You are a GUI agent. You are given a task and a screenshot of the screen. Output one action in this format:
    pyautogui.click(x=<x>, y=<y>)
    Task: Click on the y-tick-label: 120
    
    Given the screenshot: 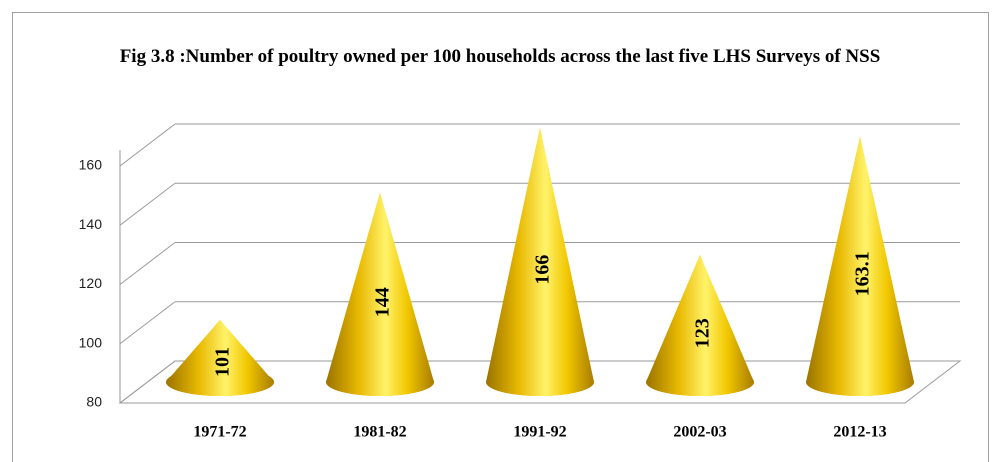 What is the action you would take?
    pyautogui.click(x=91, y=283)
    